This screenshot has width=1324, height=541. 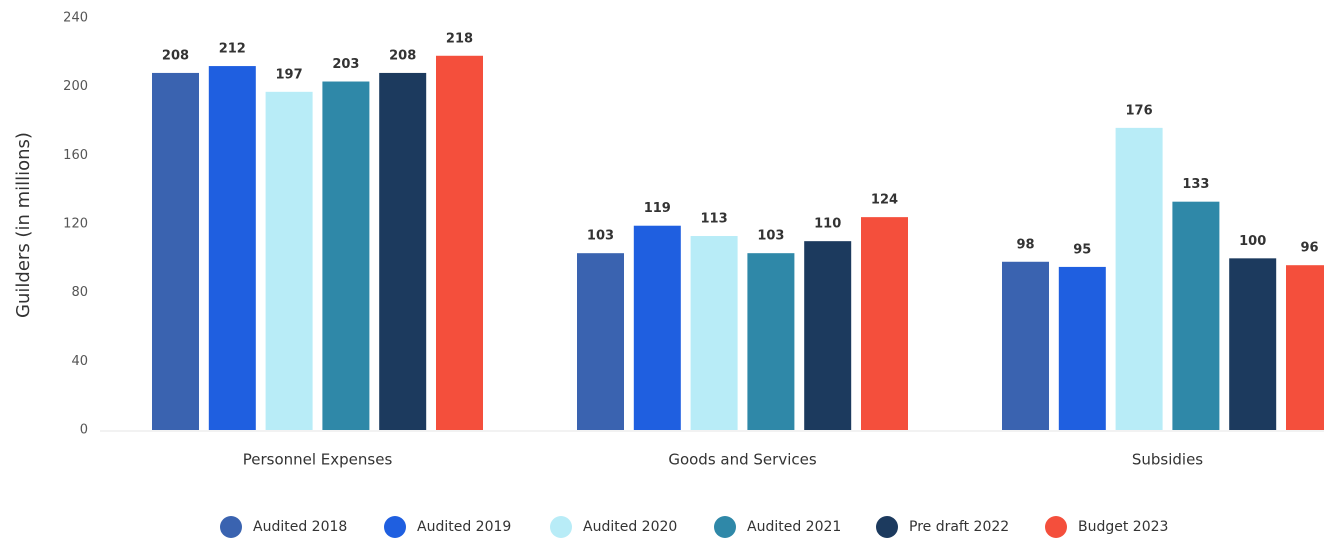 I want to click on x-tick-label: Goods and Services, so click(x=742, y=460).